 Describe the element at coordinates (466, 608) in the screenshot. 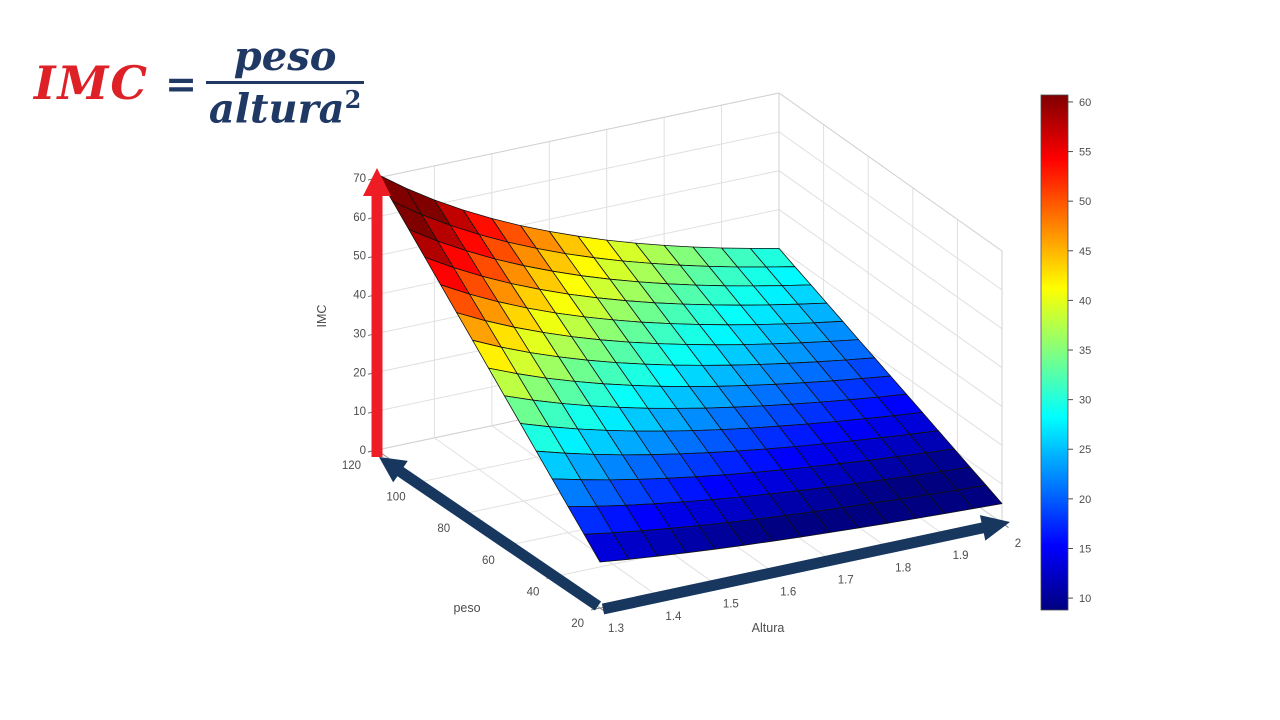

I see `y-axis-title: peso` at that location.